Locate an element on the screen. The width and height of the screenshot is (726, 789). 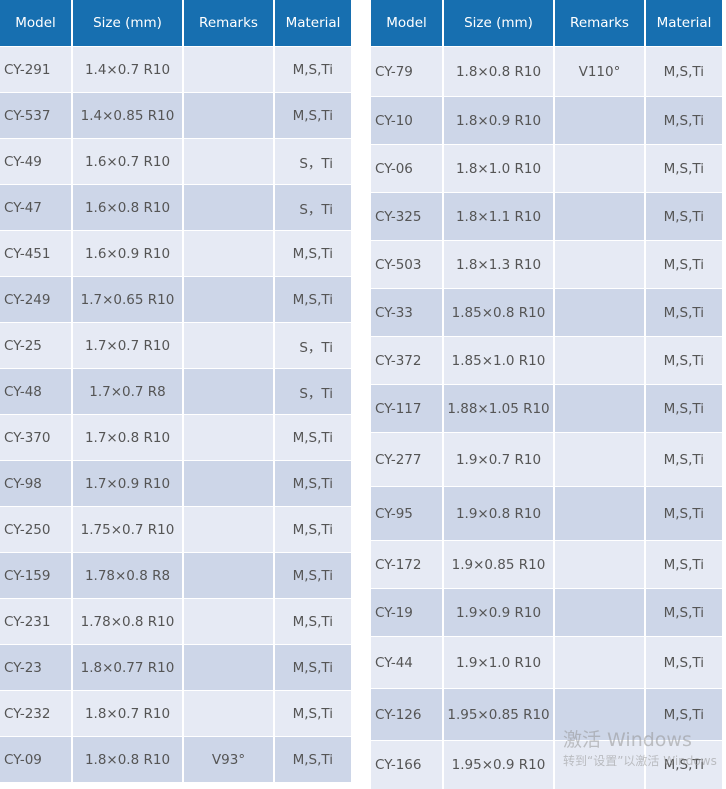
cell-model: CY-166 is located at coordinates (407, 765).